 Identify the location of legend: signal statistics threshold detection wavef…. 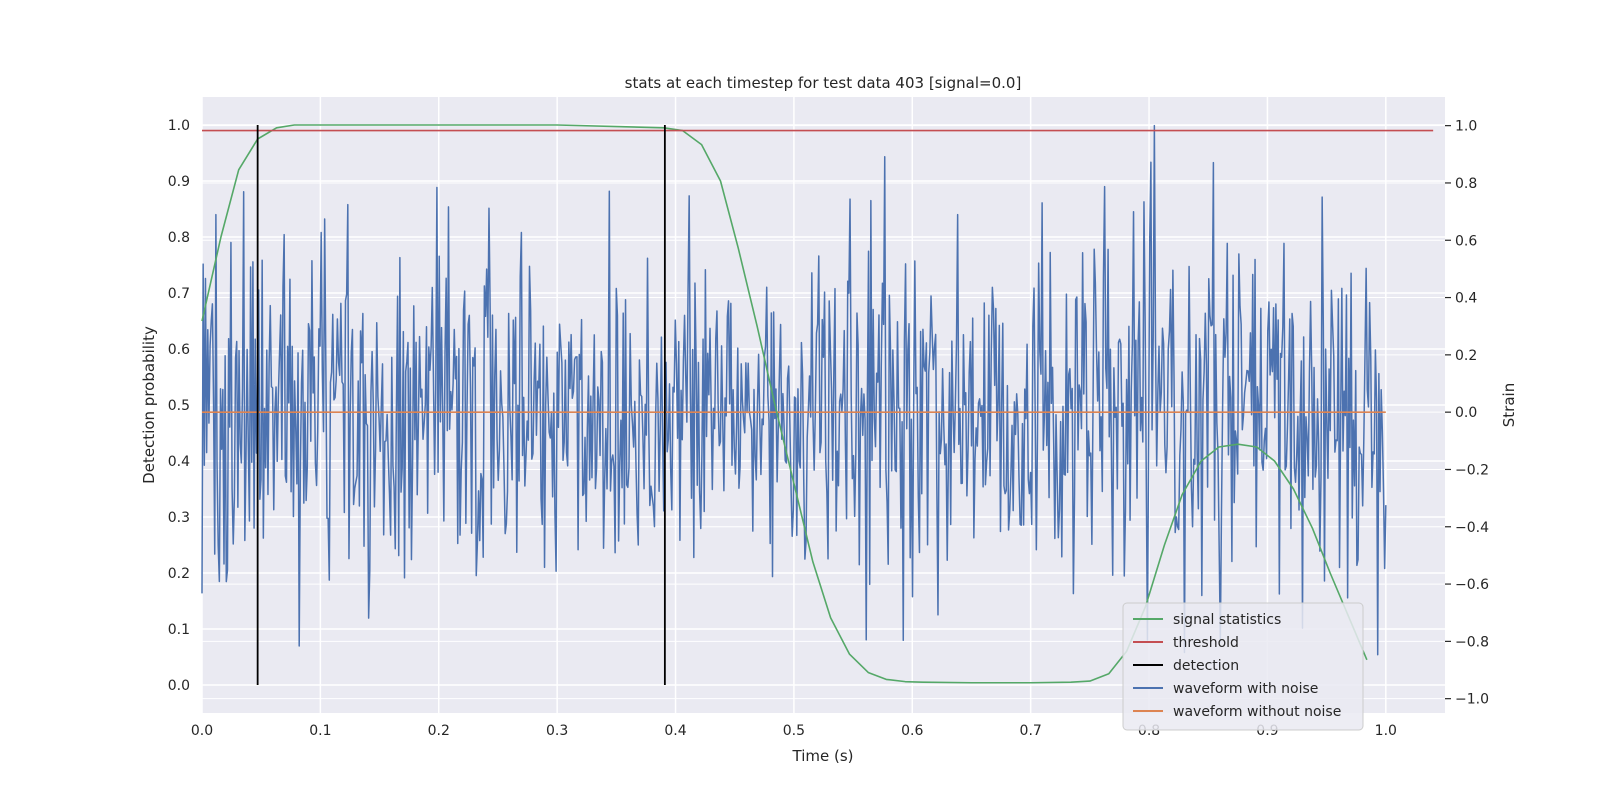
(1243, 666).